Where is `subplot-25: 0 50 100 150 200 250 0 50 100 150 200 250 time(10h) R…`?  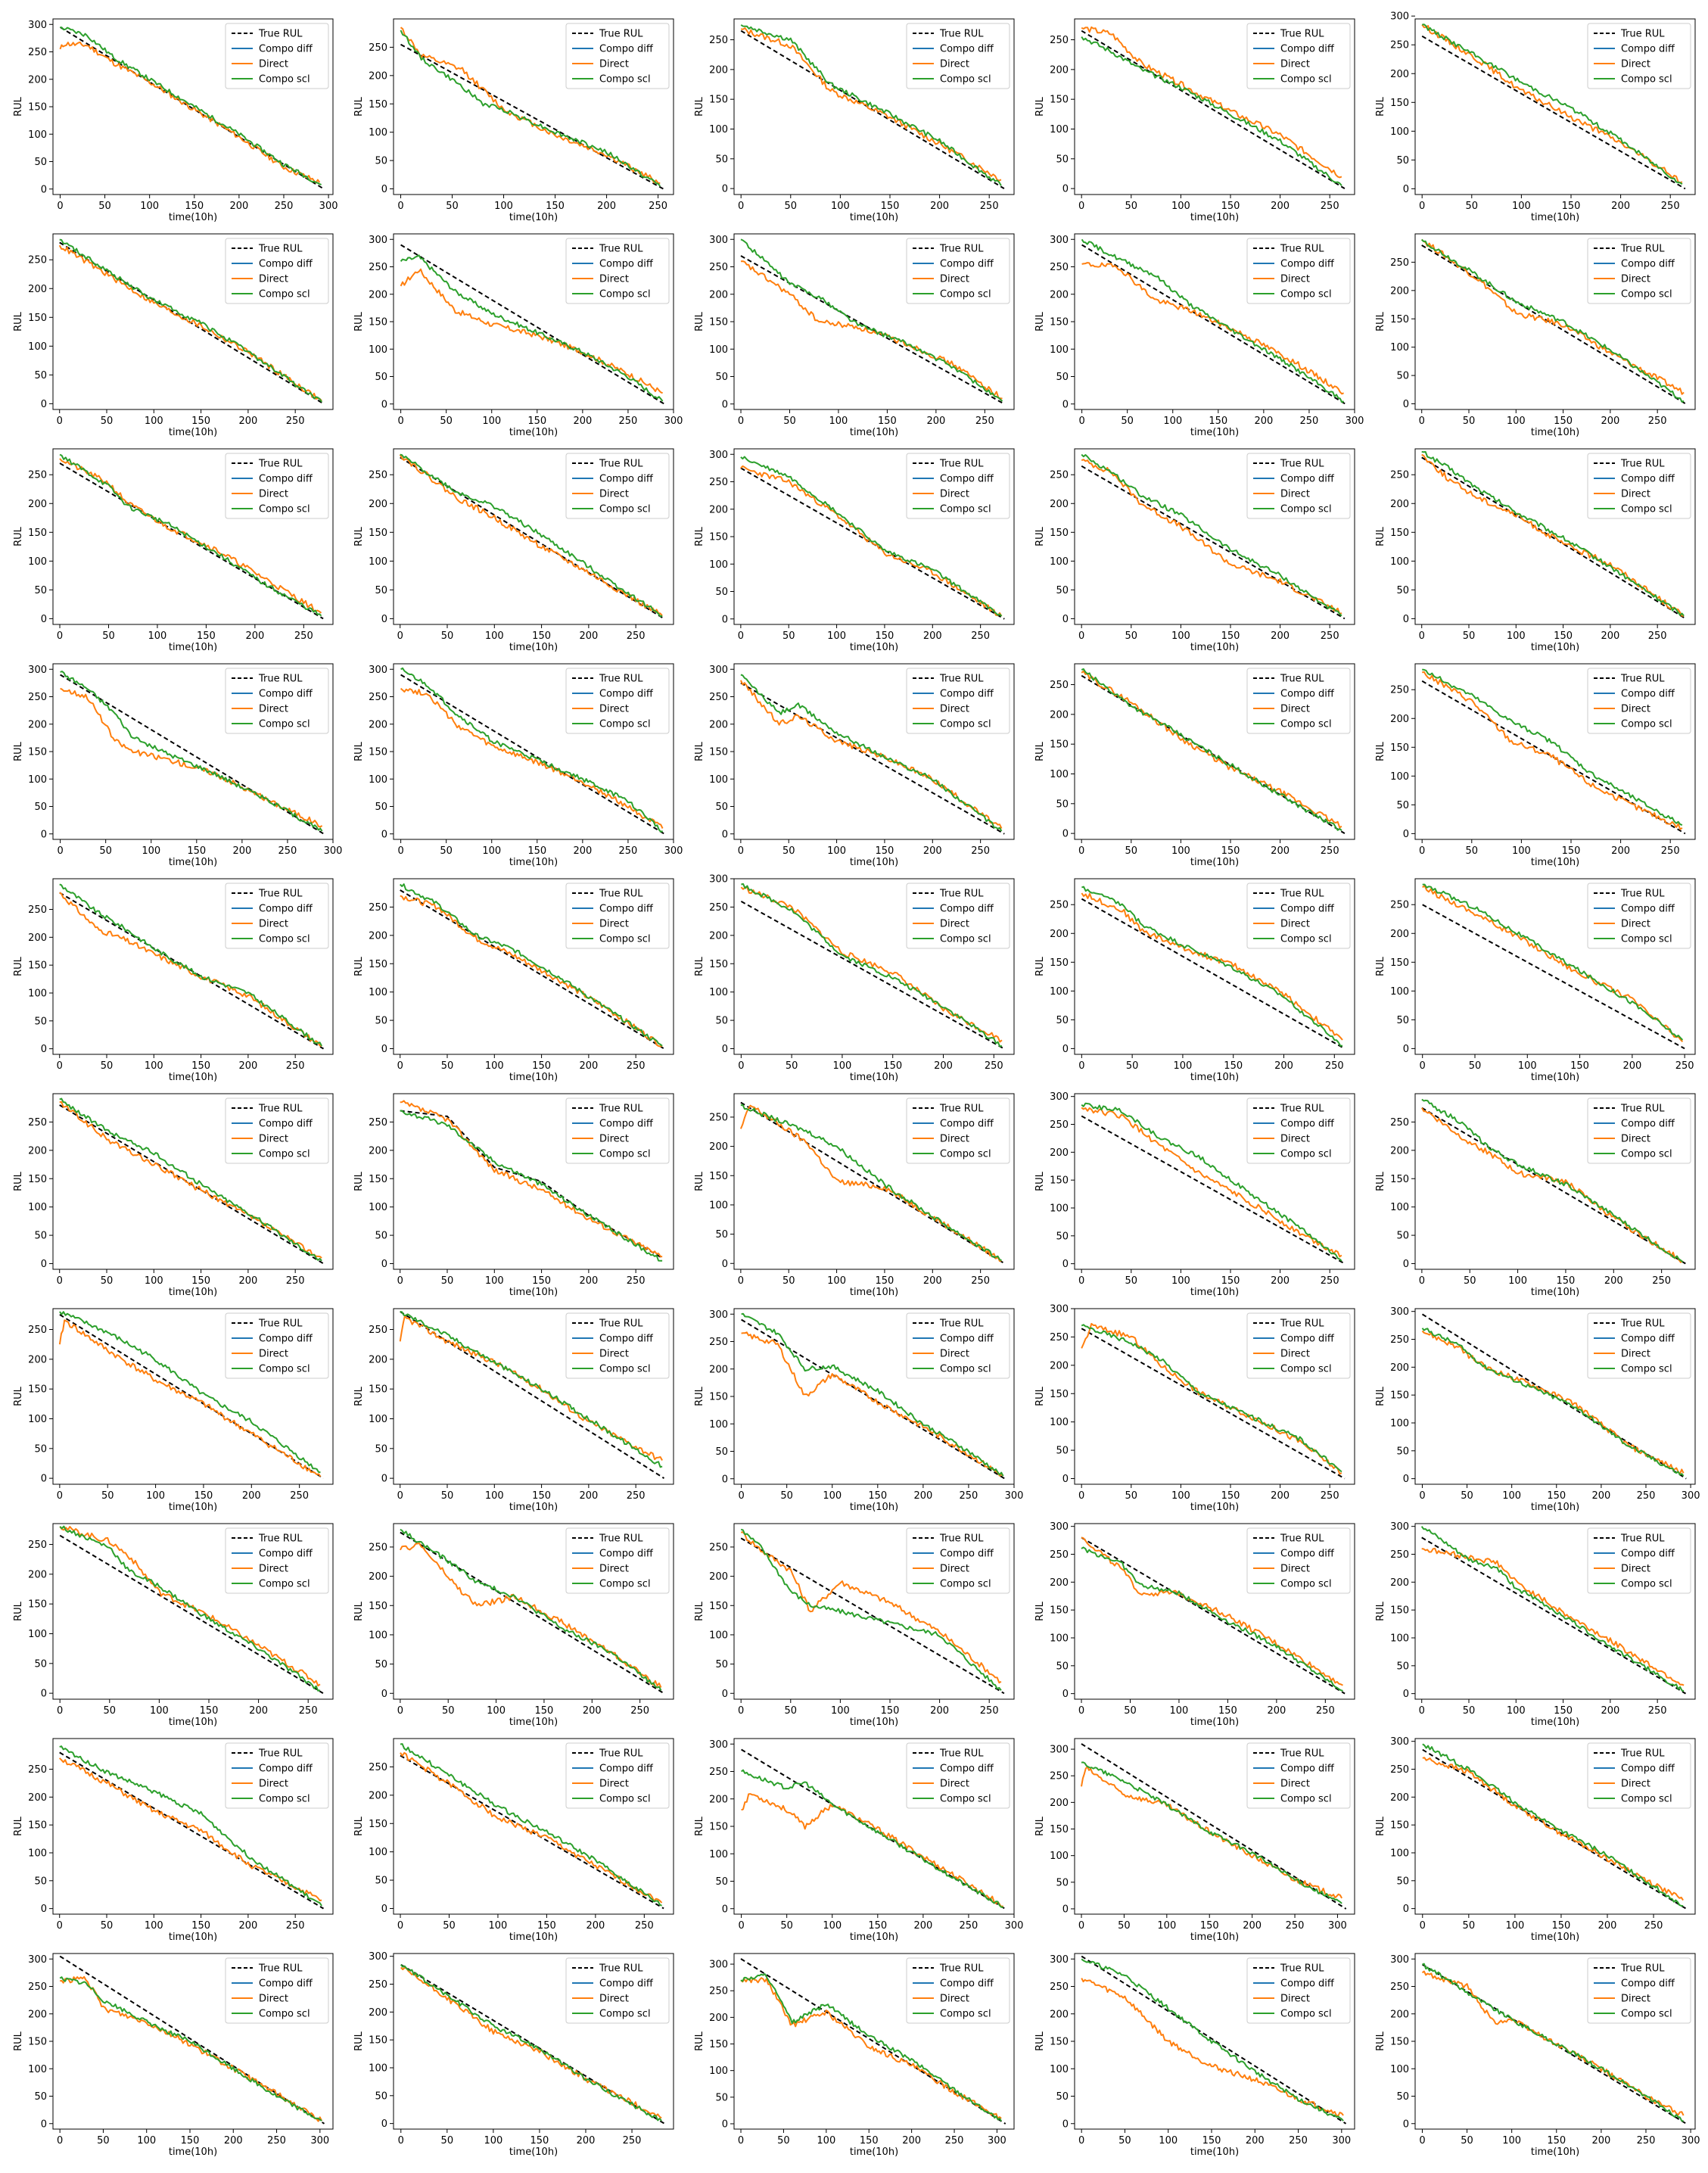 subplot-25: 0 50 100 150 200 250 0 50 100 150 200 250 time(10h) R… is located at coordinates (1535, 980).